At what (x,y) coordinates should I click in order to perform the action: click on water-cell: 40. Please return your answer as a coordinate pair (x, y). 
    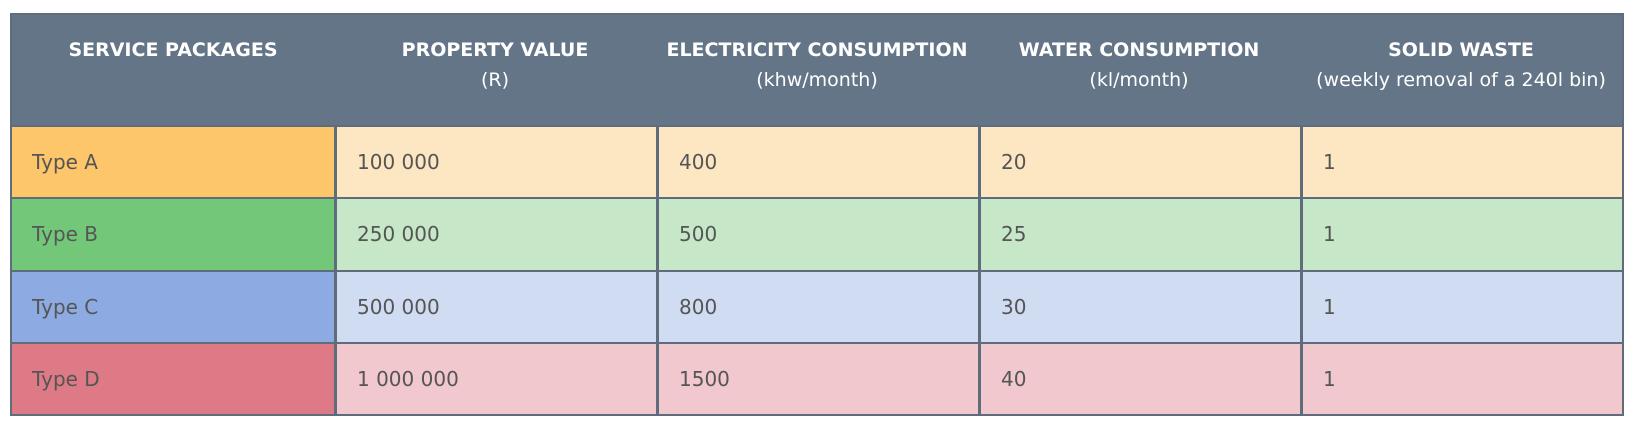
    Looking at the image, I should click on (1139, 377).